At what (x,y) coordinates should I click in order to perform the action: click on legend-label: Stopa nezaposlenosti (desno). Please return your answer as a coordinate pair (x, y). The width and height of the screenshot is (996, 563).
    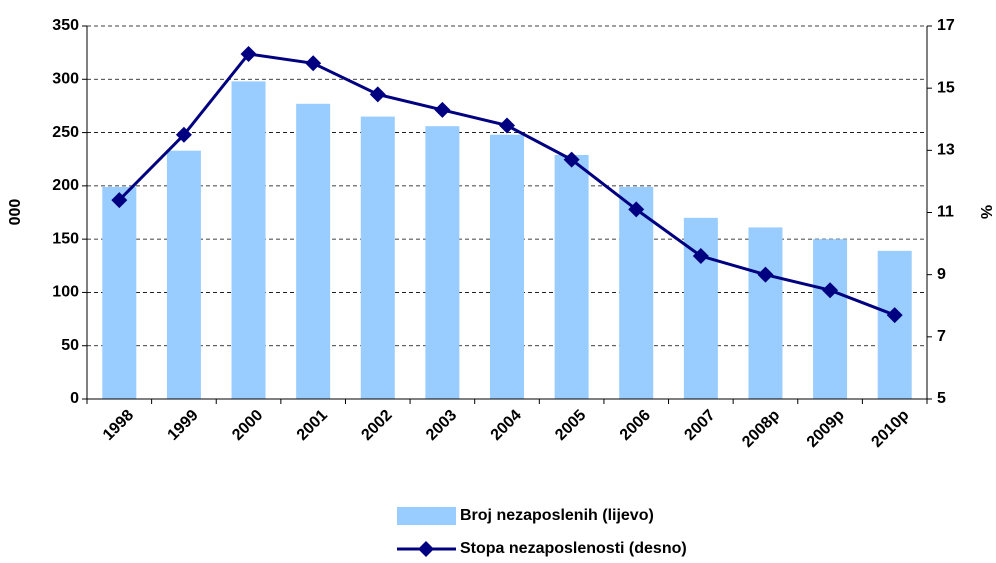
    Looking at the image, I should click on (573, 548).